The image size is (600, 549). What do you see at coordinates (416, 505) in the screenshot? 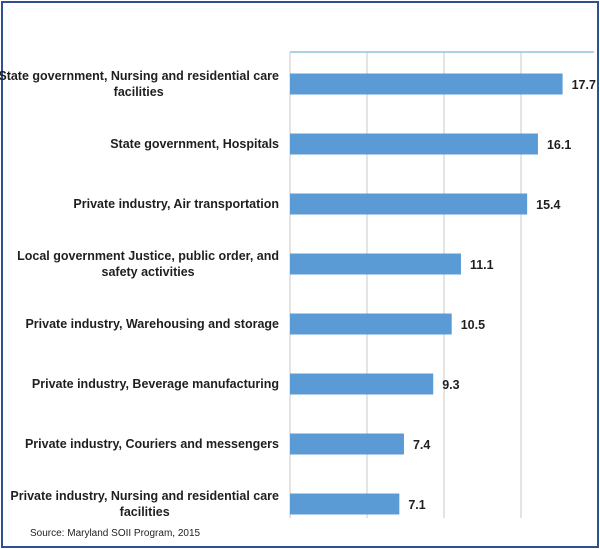
I see `data-label: 7.1` at bounding box center [416, 505].